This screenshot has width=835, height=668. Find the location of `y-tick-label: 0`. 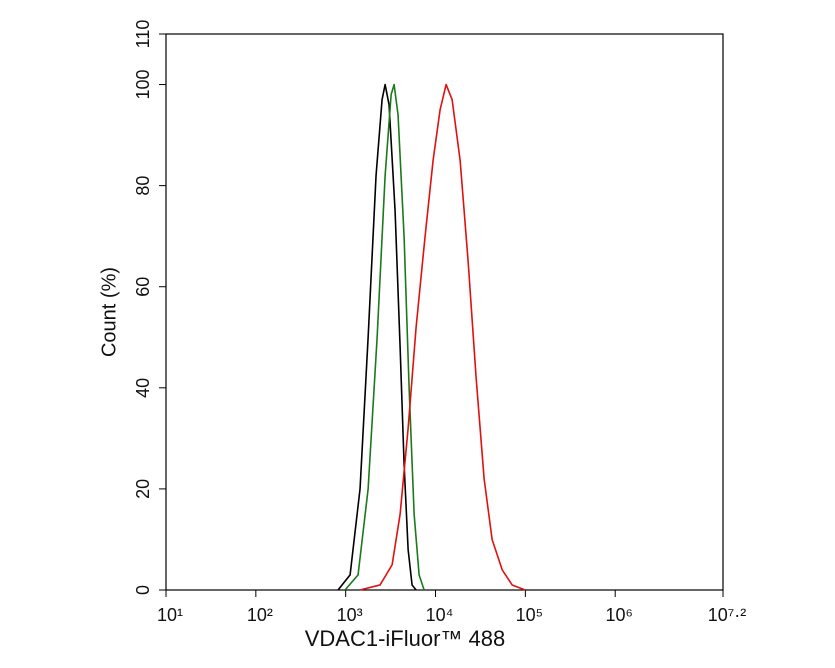

y-tick-label: 0 is located at coordinates (143, 590).